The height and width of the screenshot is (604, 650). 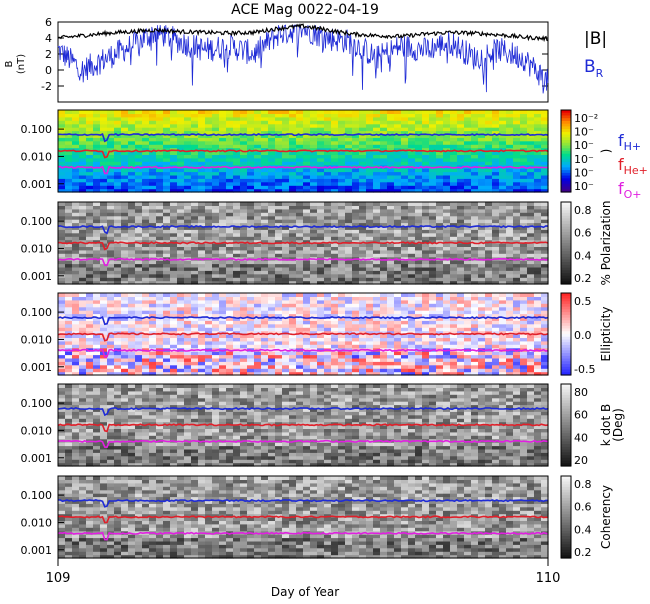 What do you see at coordinates (48, 54) in the screenshot?
I see `top-ytick-label: 2` at bounding box center [48, 54].